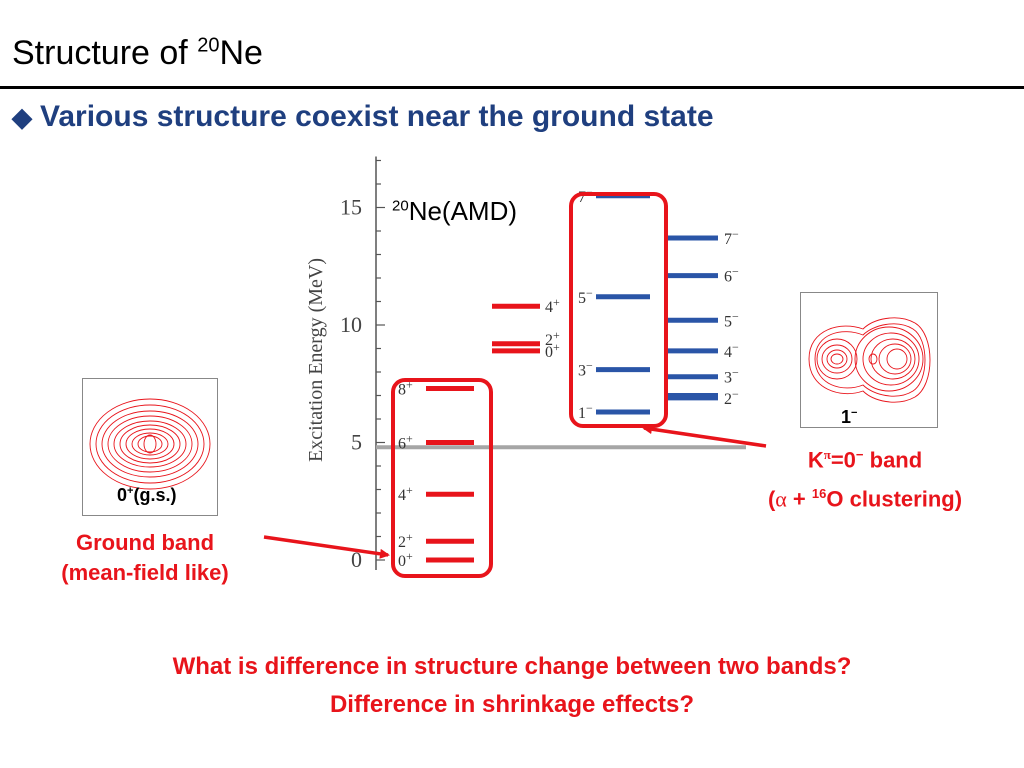  What do you see at coordinates (846, 417) in the screenshot?
I see `one-minus-spin: 1` at bounding box center [846, 417].